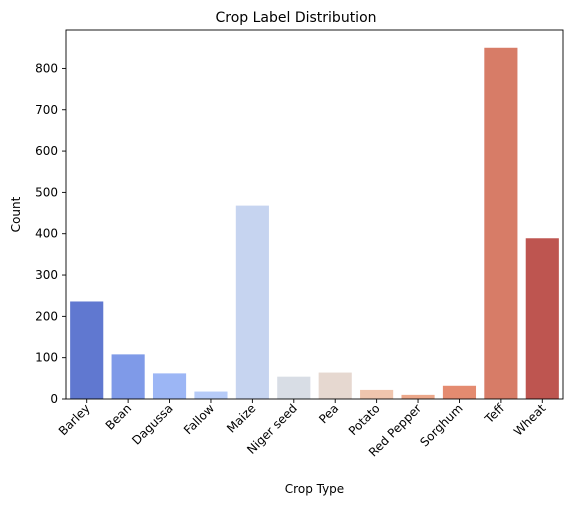 The height and width of the screenshot is (505, 572). Describe the element at coordinates (501, 223) in the screenshot. I see `bar-teff` at that location.